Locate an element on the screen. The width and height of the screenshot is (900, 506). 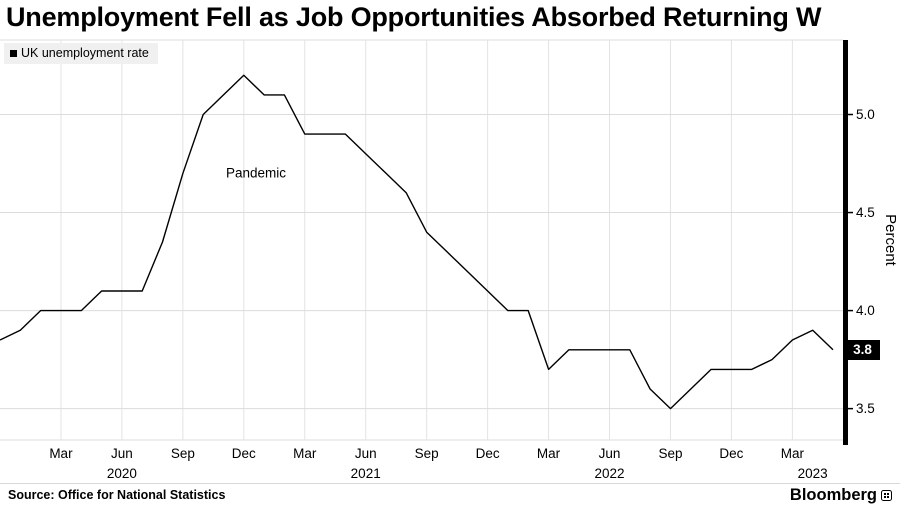
pandemic-annotation: Pandemic is located at coordinates (256, 172).